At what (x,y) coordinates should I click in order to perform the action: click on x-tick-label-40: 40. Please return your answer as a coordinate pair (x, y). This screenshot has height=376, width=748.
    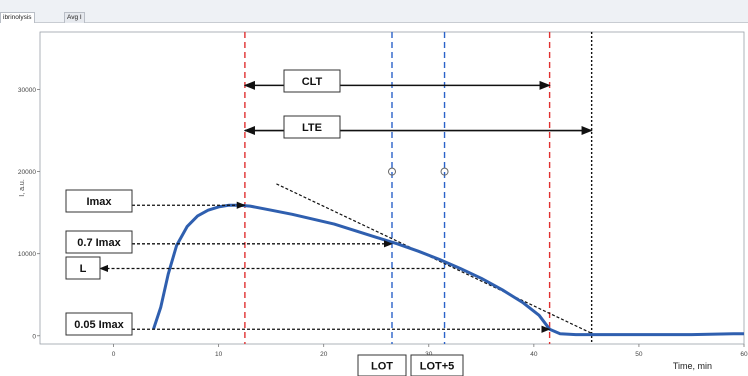
    Looking at the image, I should click on (534, 354).